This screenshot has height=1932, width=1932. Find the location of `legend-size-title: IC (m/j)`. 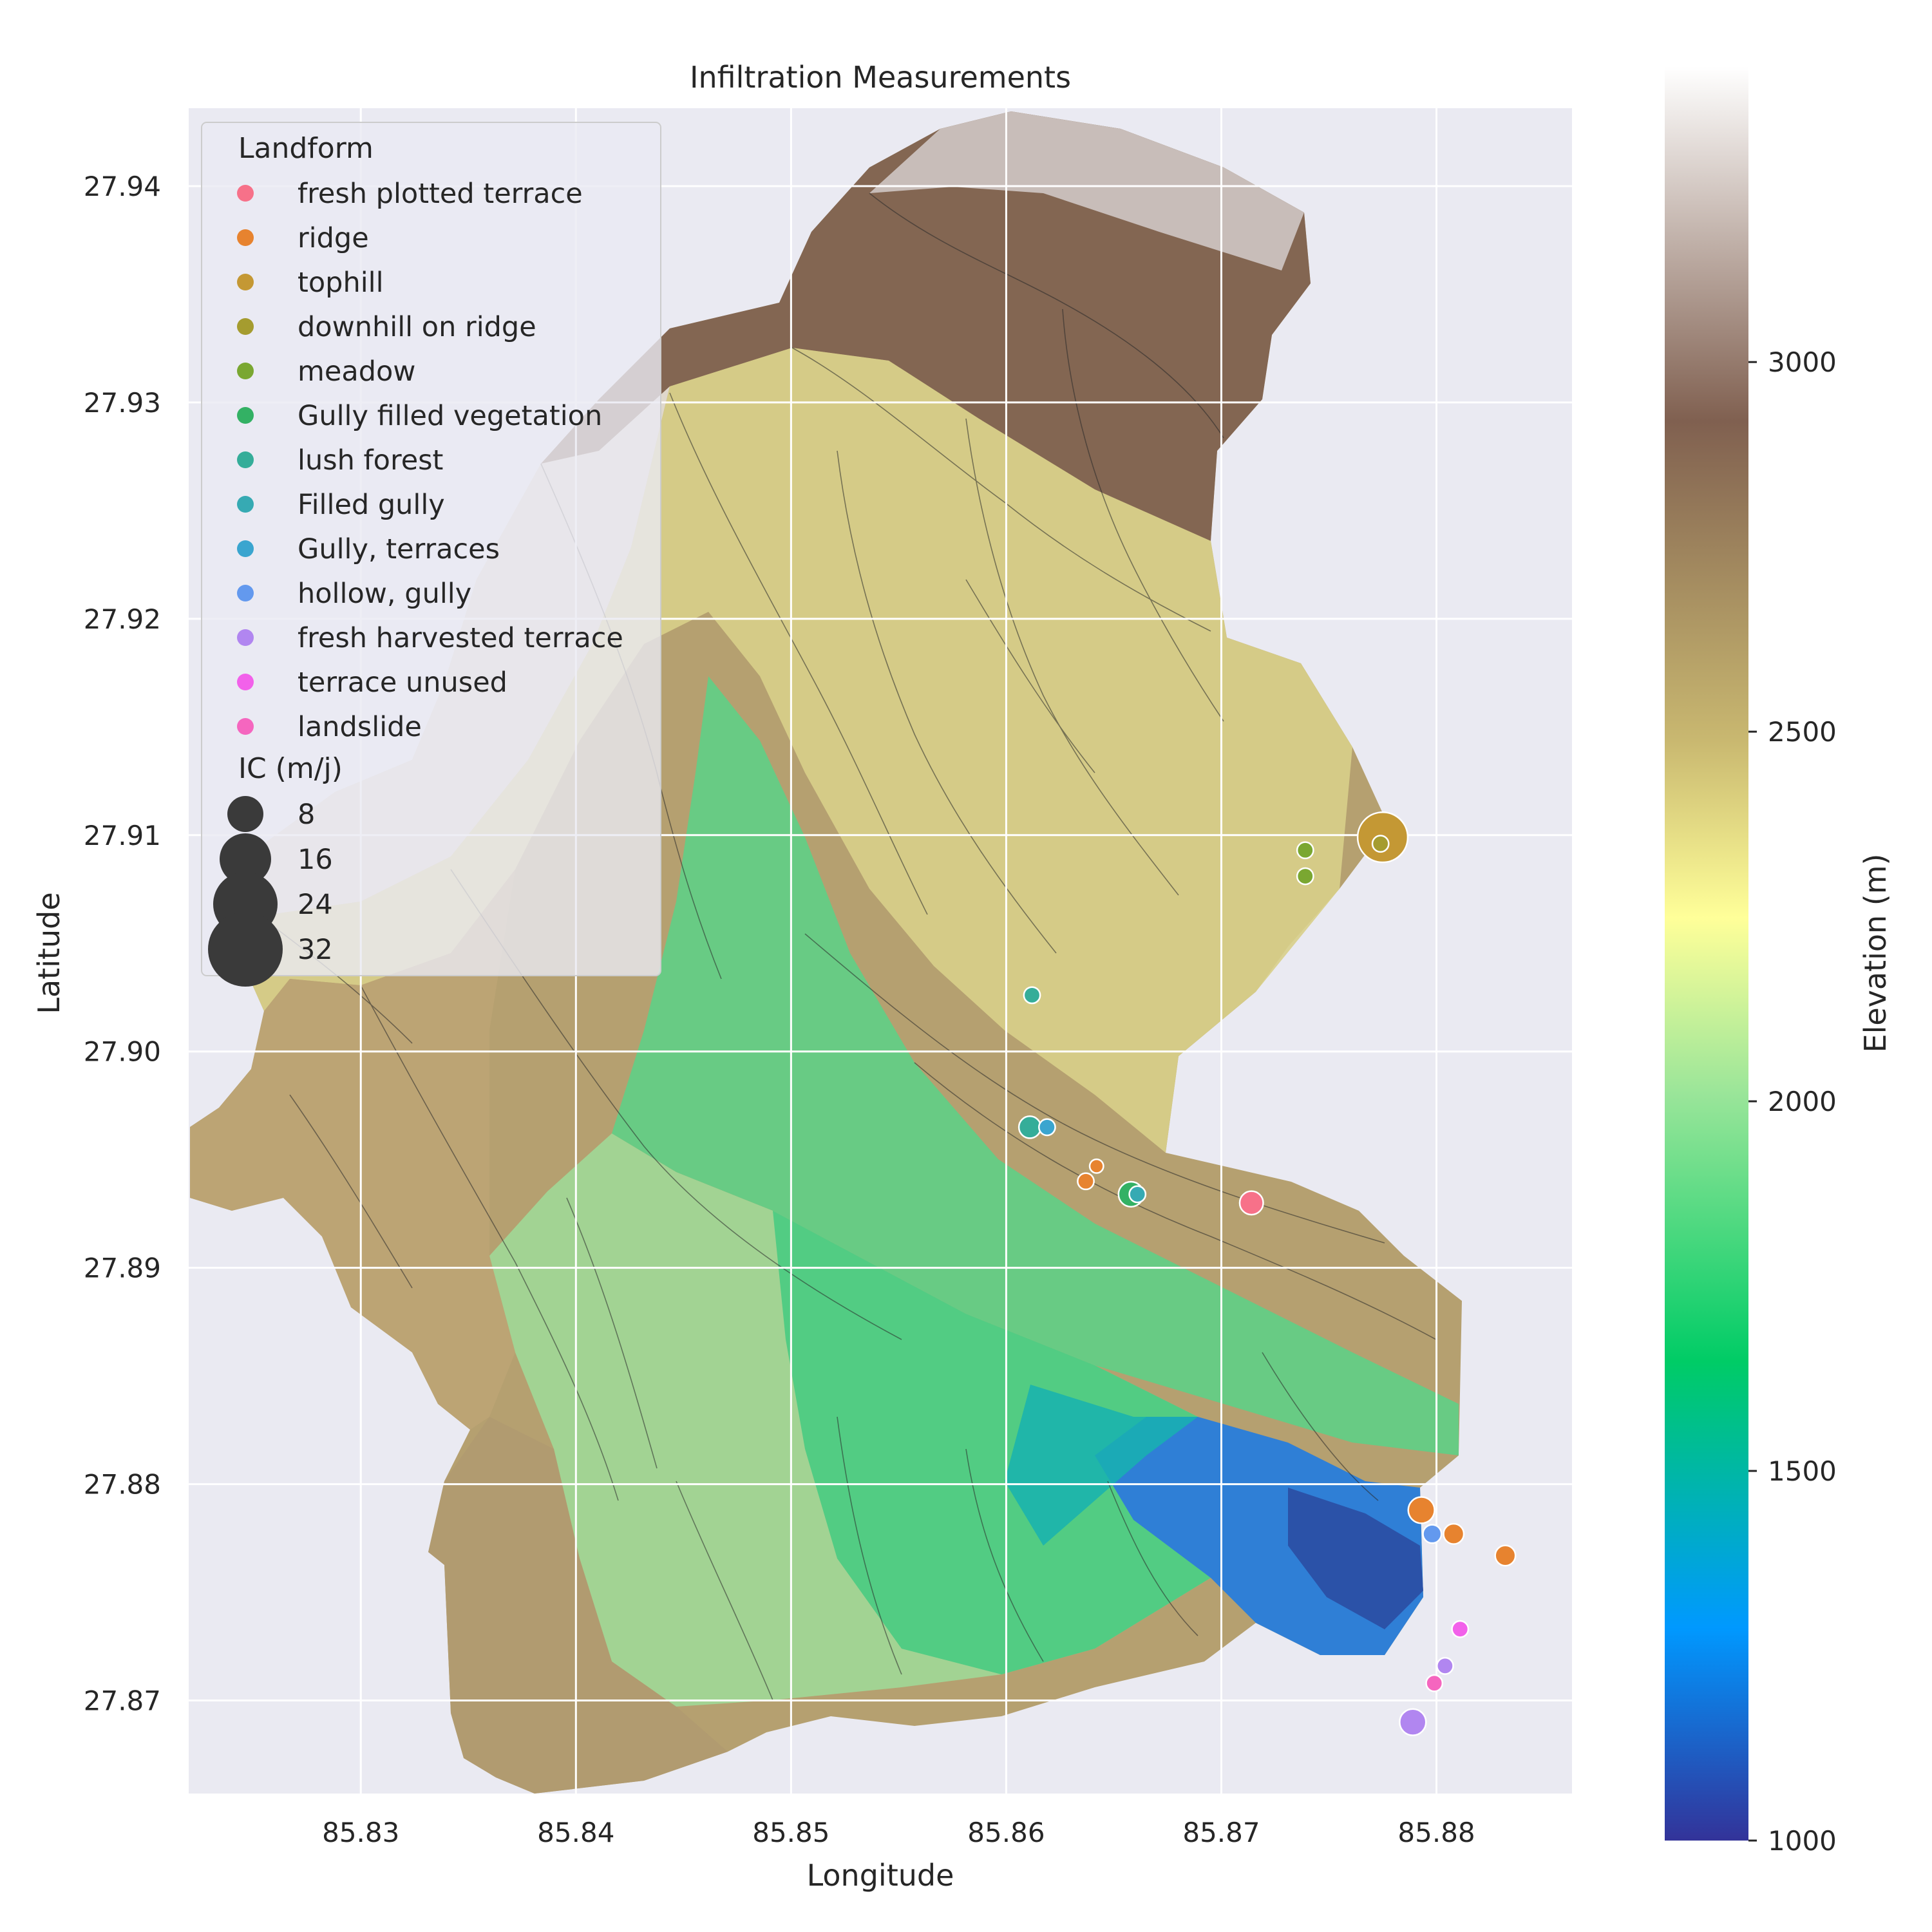

legend-size-title: IC (m/j) is located at coordinates (290, 769).